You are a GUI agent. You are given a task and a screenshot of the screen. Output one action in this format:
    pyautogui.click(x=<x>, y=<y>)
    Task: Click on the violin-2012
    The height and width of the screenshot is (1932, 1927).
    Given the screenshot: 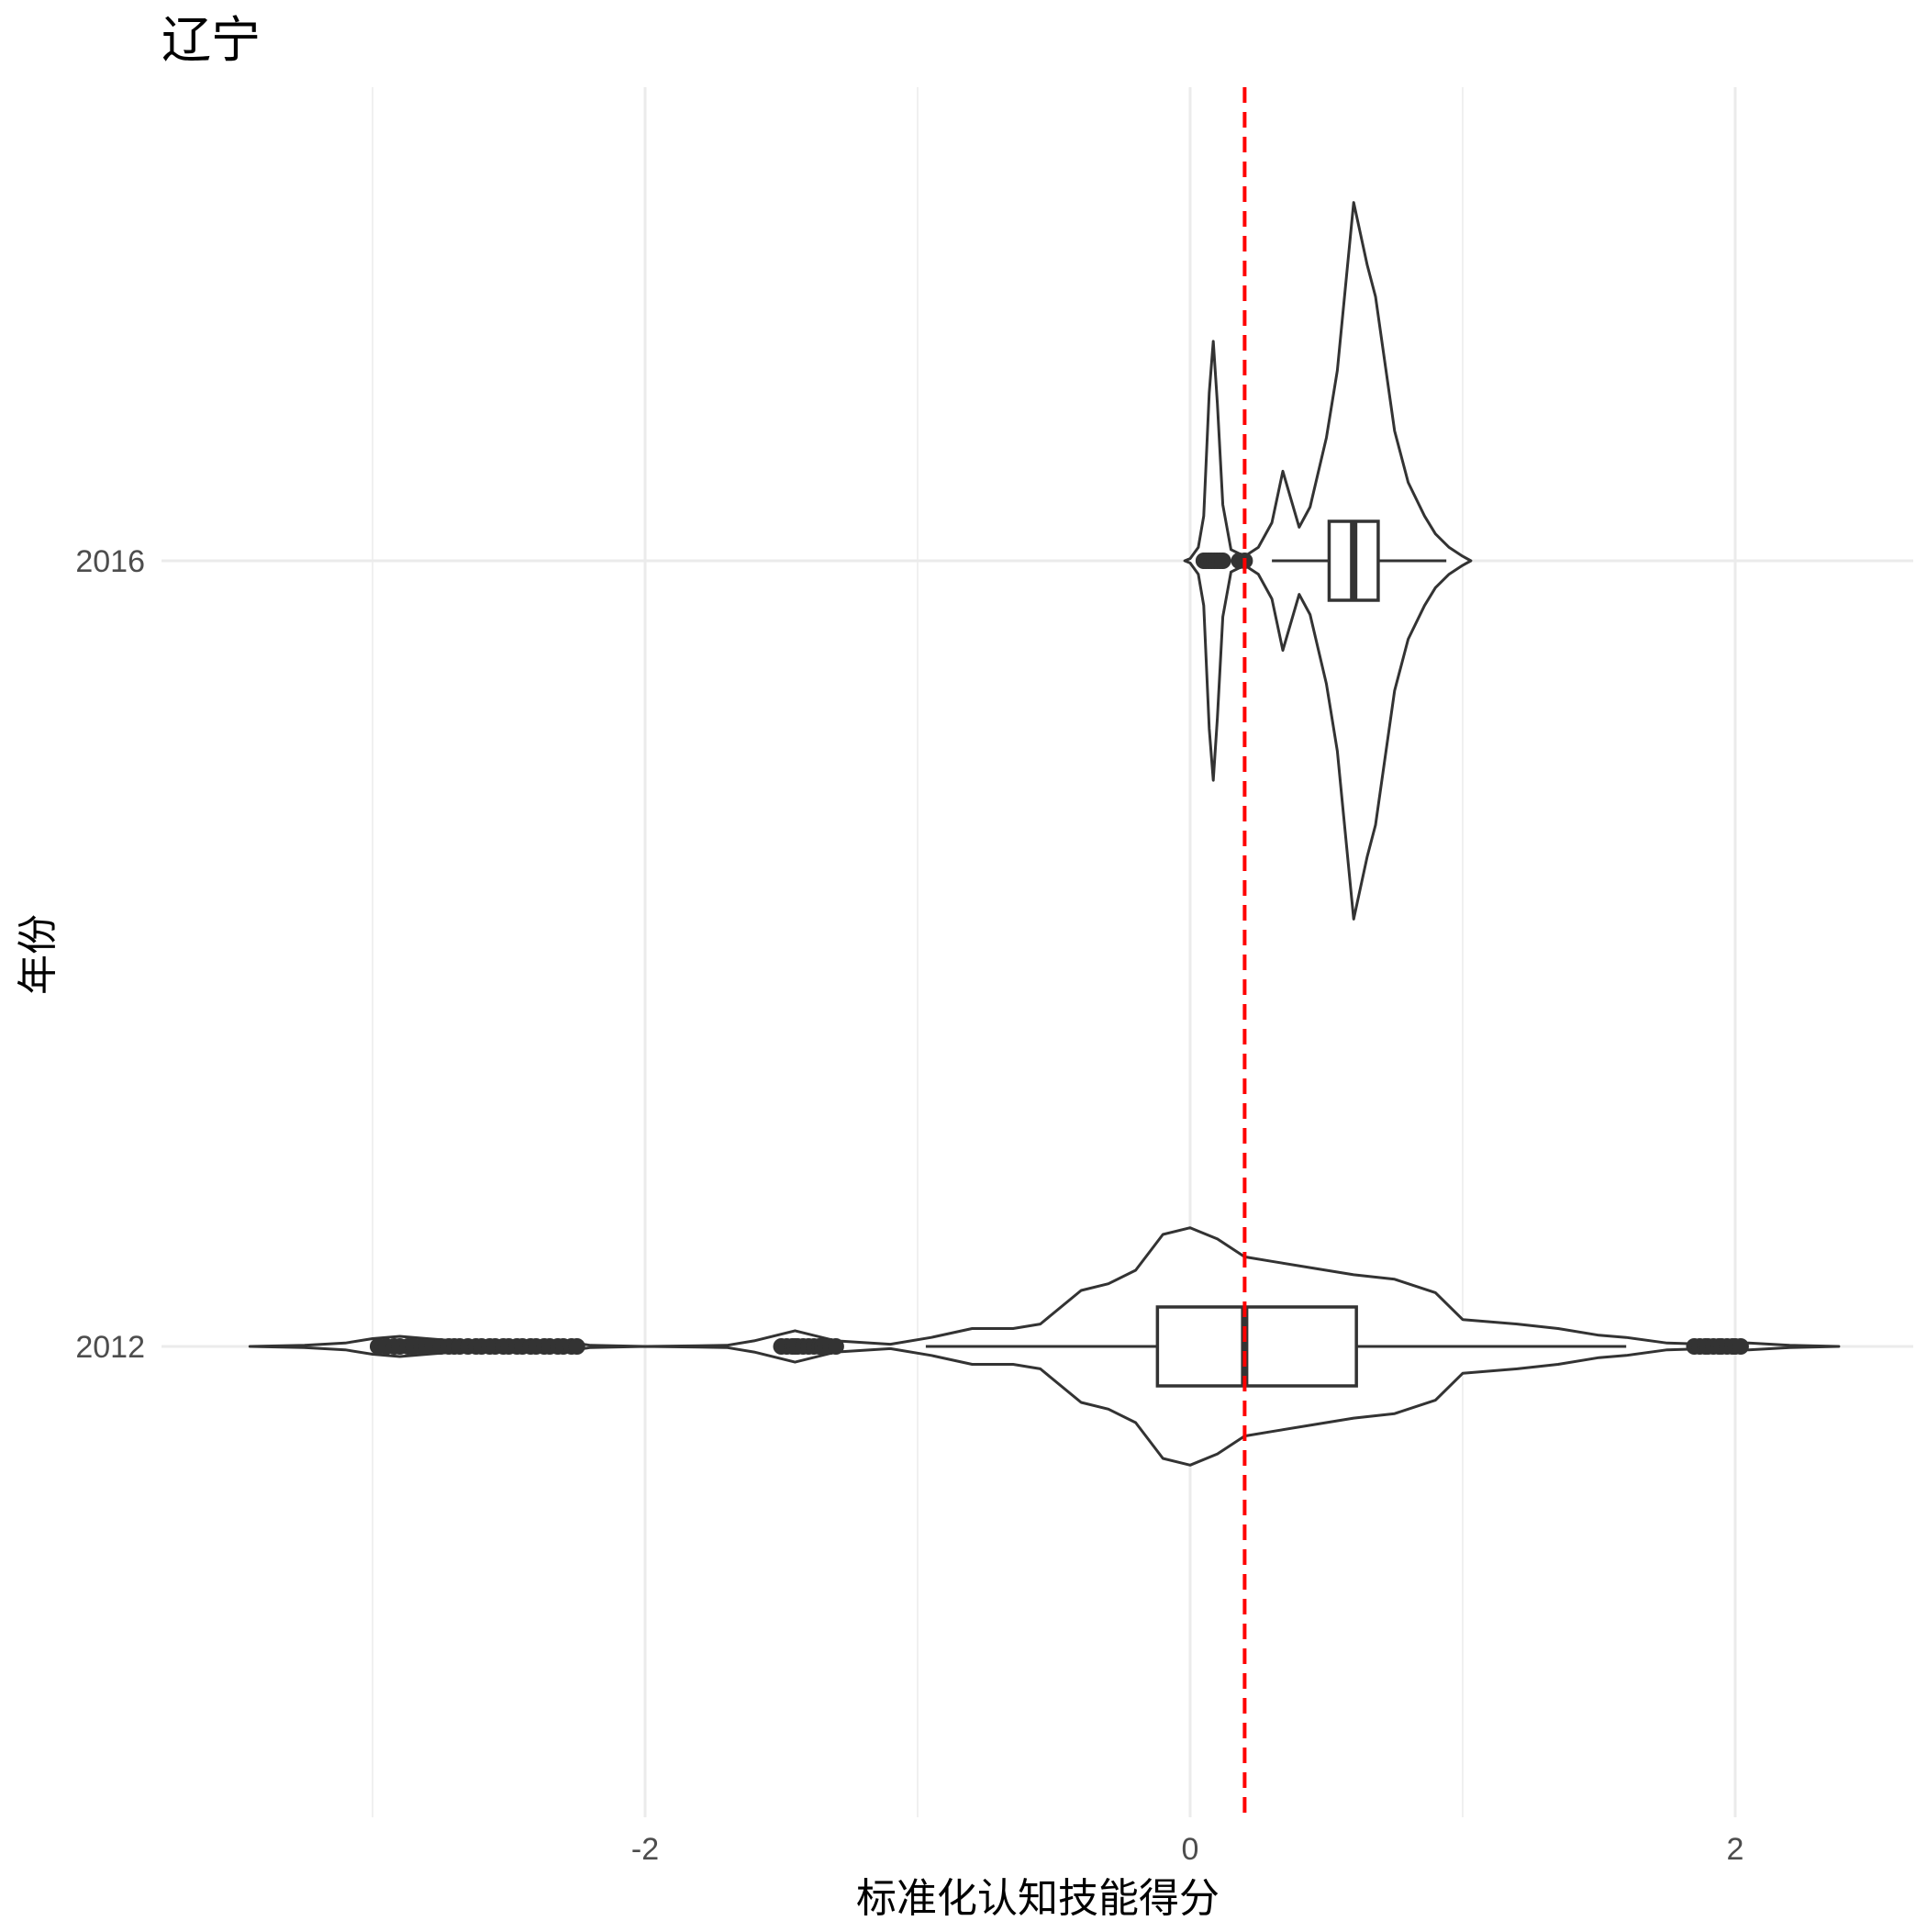 What is the action you would take?
    pyautogui.click(x=1044, y=1346)
    